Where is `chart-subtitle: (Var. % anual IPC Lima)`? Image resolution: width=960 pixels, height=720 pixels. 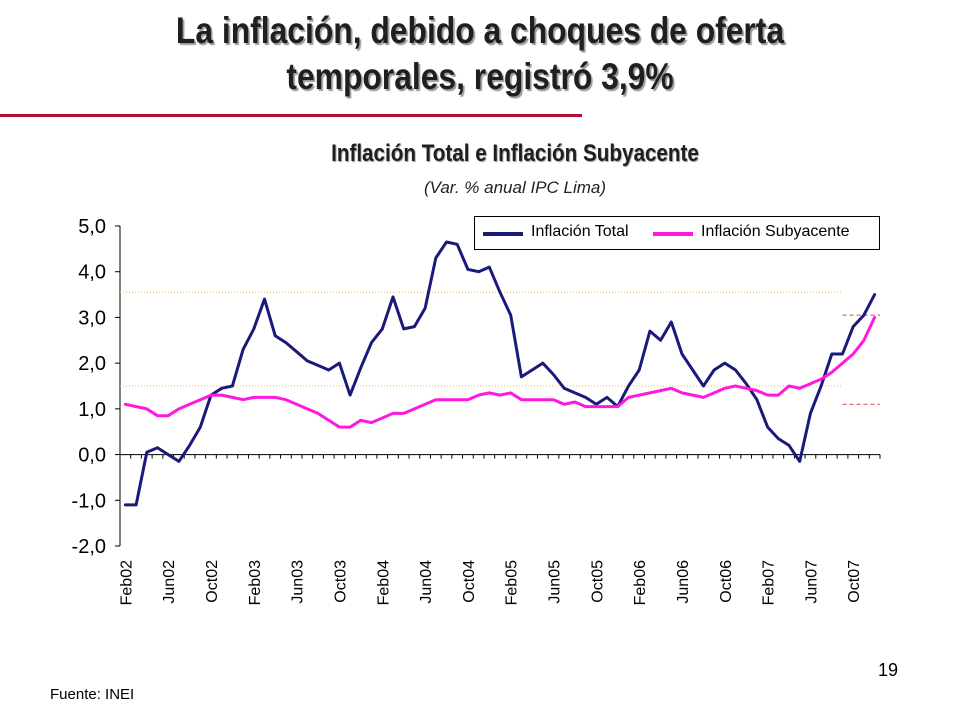
chart-subtitle: (Var. % anual IPC Lima) is located at coordinates (515, 187).